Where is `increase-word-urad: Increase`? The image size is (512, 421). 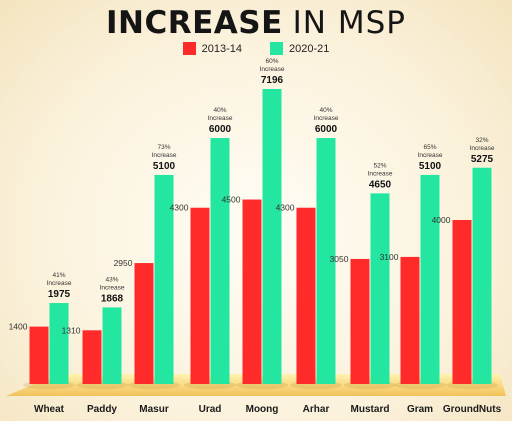 increase-word-urad: Increase is located at coordinates (220, 118).